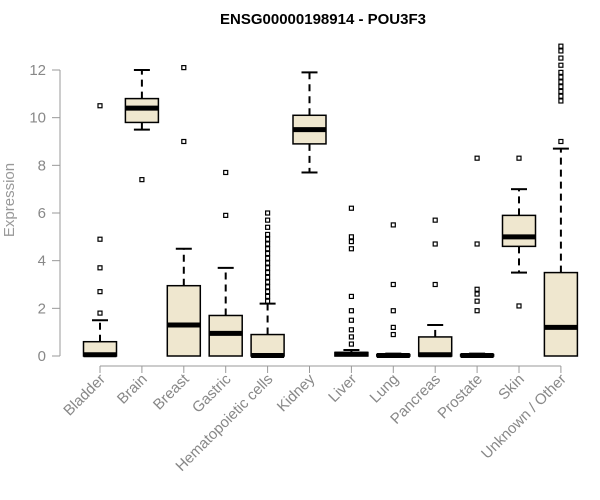 The image size is (600, 500). I want to click on box-liver, so click(351, 281).